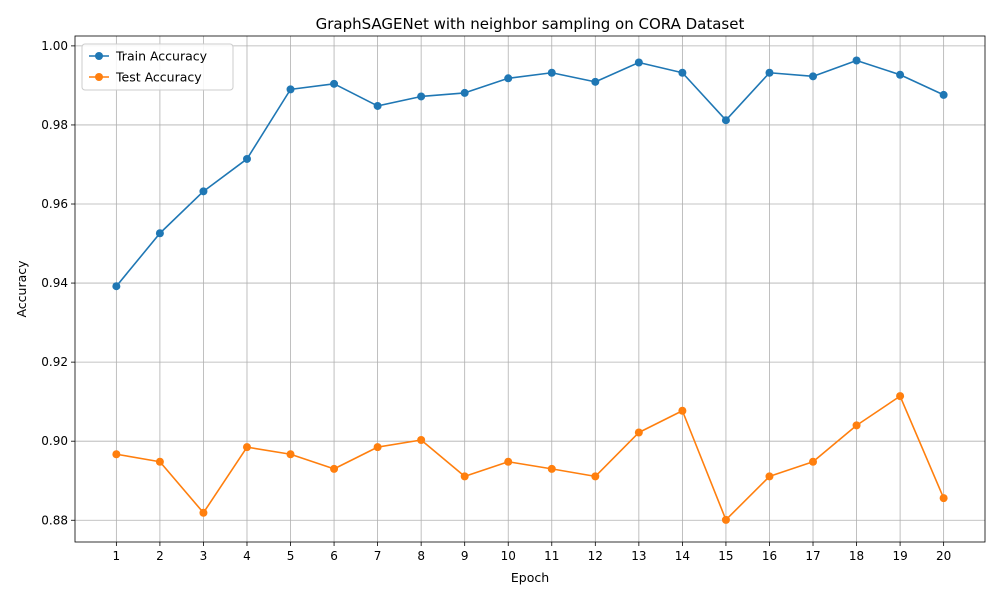 This screenshot has height=600, width=1000. I want to click on x-tick-label: 15, so click(725, 556).